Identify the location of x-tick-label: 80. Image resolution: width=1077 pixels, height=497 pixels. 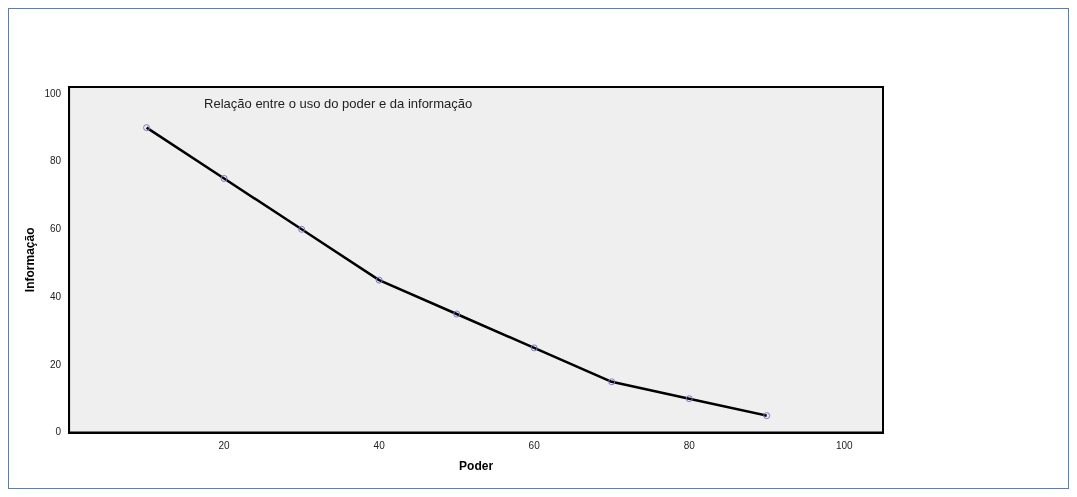
(689, 446).